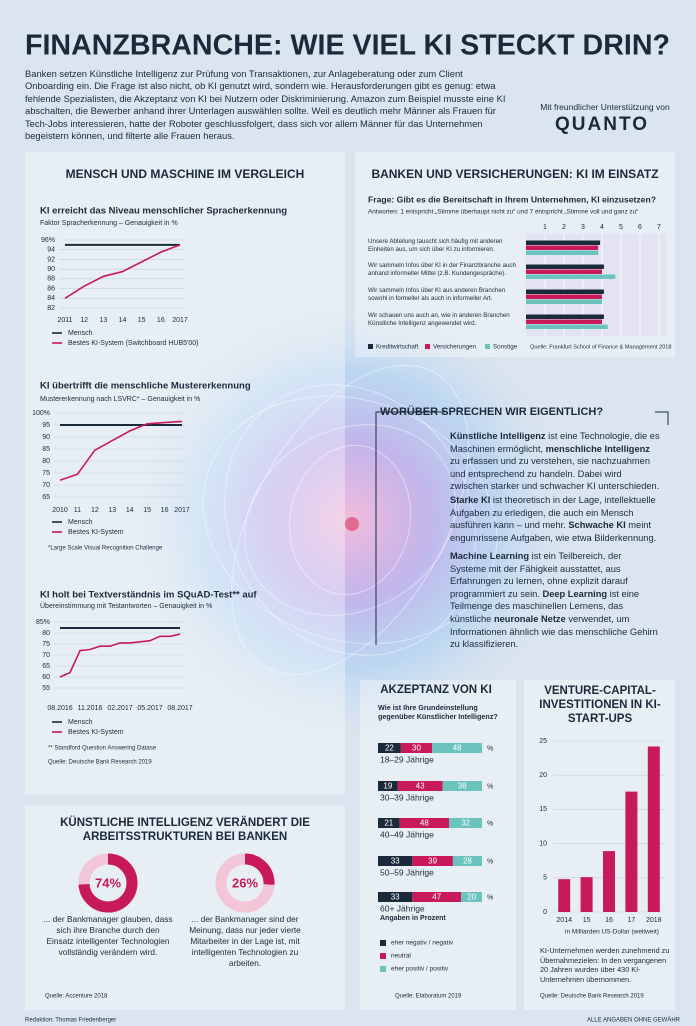 This screenshot has width=696, height=1026. I want to click on x-tick-label: 1, so click(545, 227).